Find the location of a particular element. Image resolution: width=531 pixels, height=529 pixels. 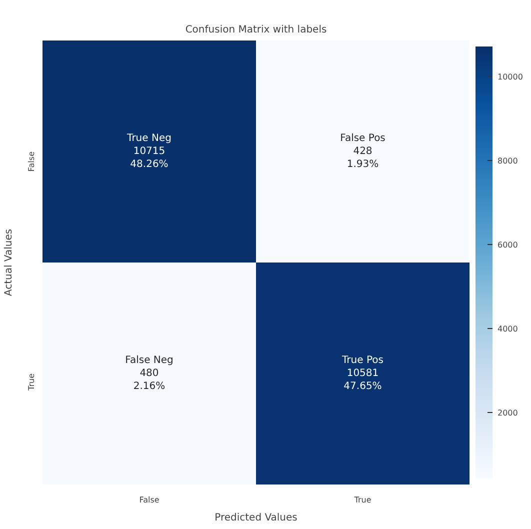

color-bar-label: 6000 is located at coordinates (508, 245).